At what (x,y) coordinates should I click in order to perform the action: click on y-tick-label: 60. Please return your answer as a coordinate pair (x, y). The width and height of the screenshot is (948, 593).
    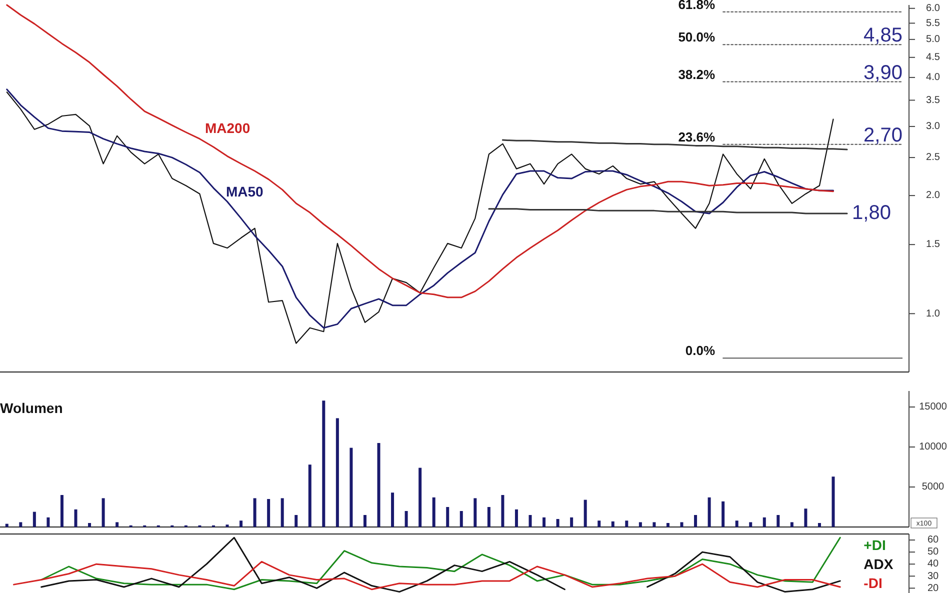
    Looking at the image, I should click on (933, 540).